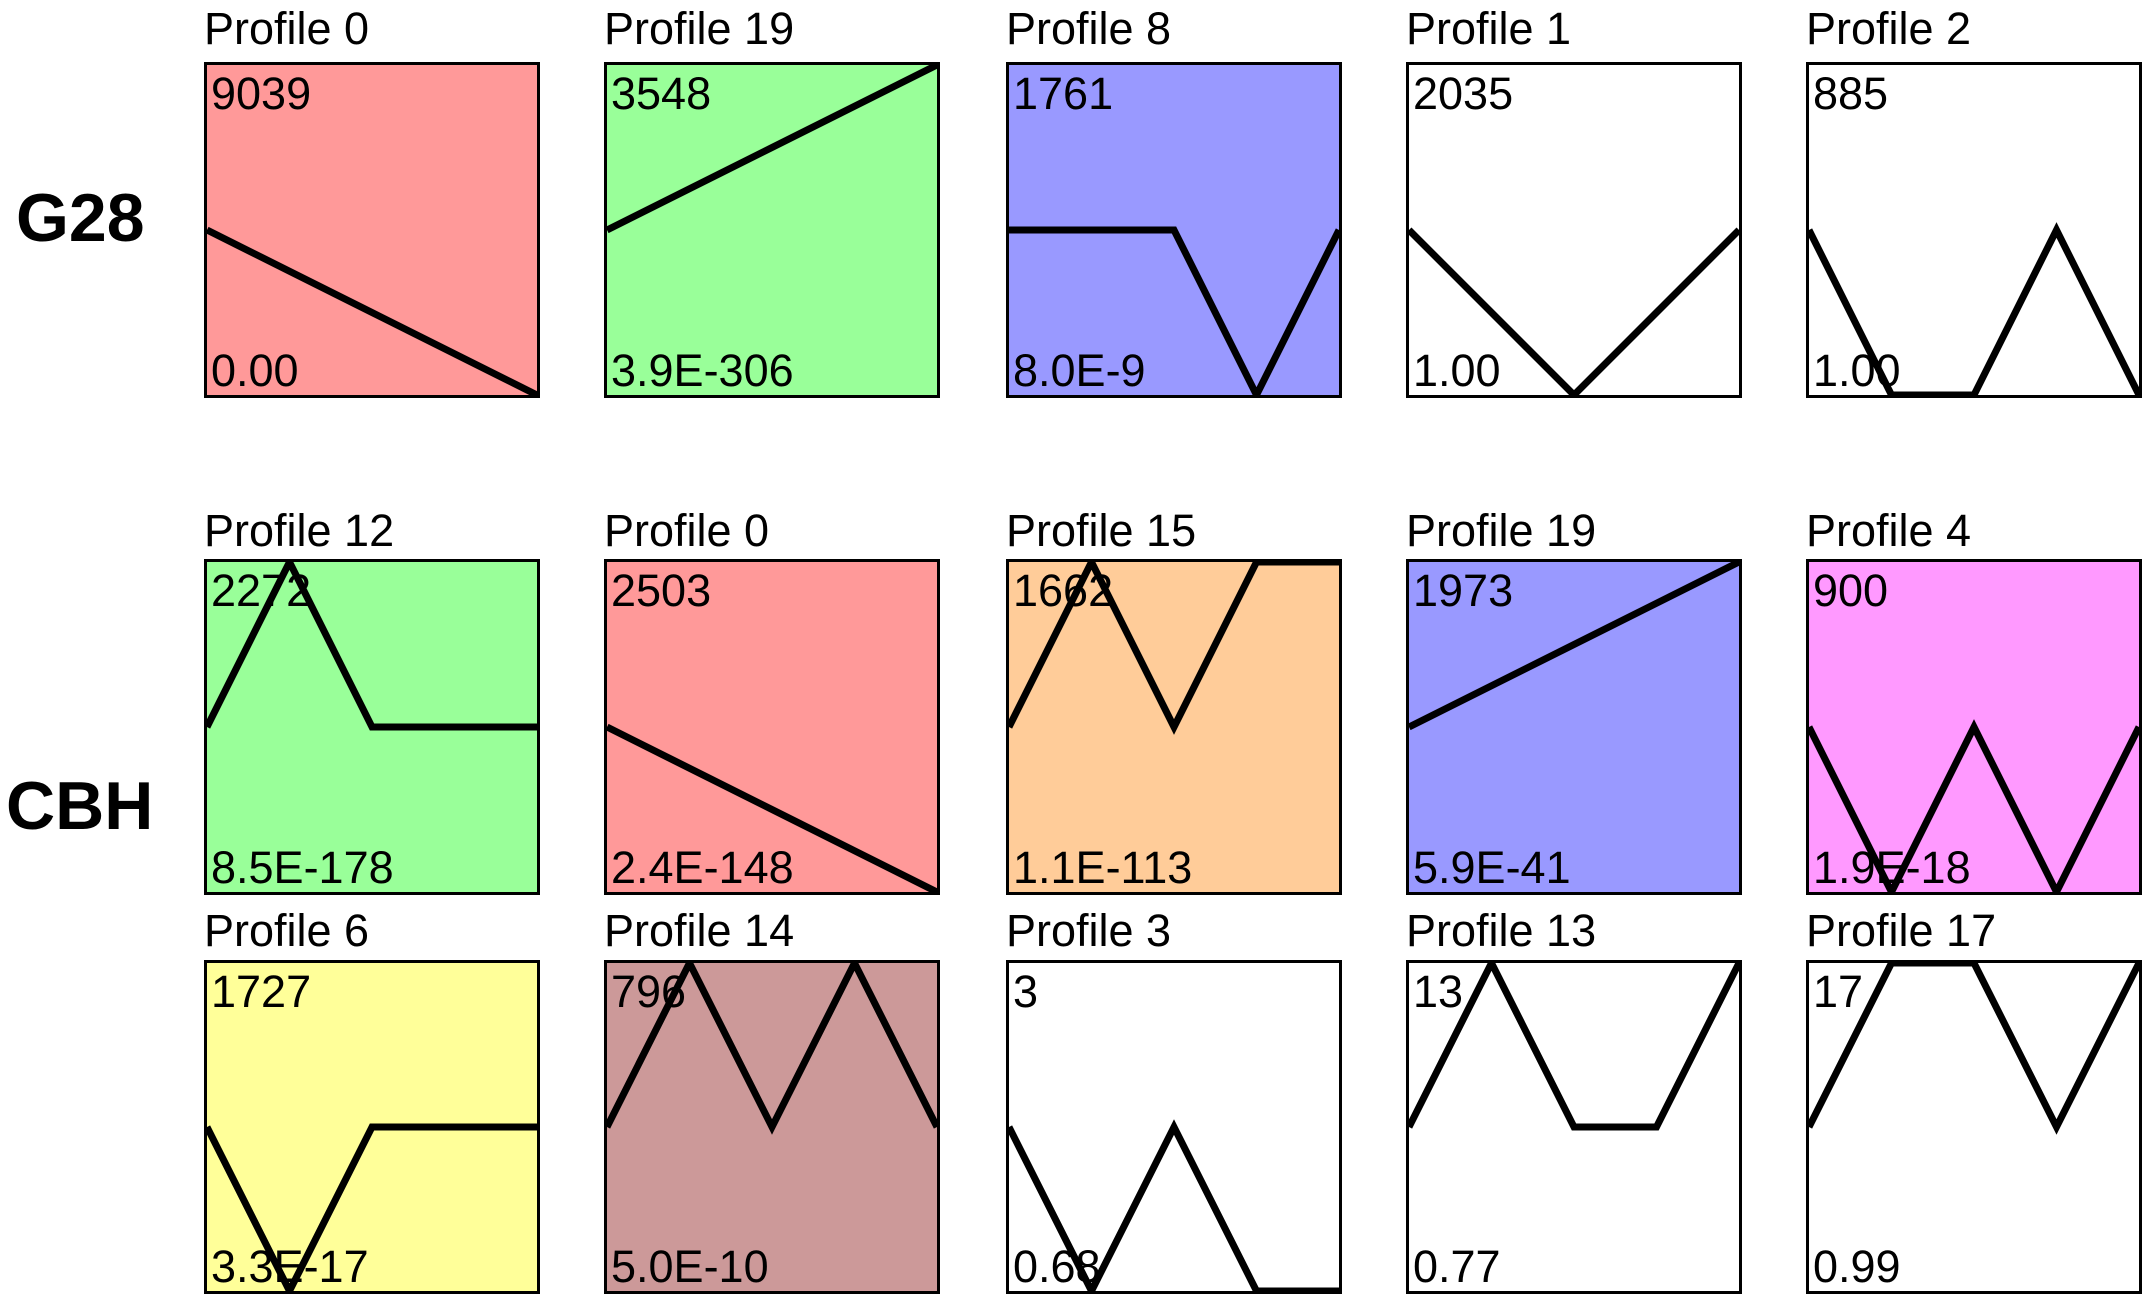 This screenshot has width=2150, height=1302. I want to click on gene-count: 9039, so click(261, 93).